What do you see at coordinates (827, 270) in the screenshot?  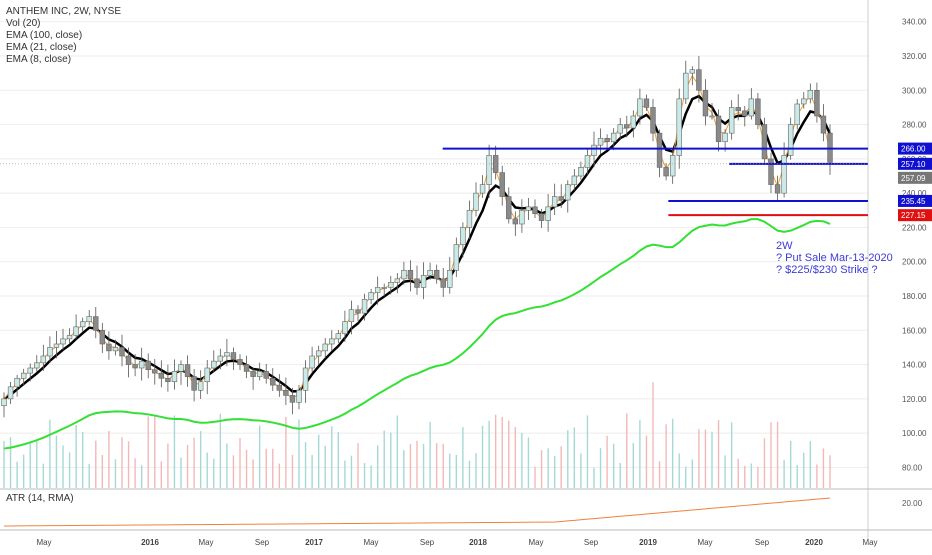 I see `annotation-line-3: ? $225/$230 Strike ?` at bounding box center [827, 270].